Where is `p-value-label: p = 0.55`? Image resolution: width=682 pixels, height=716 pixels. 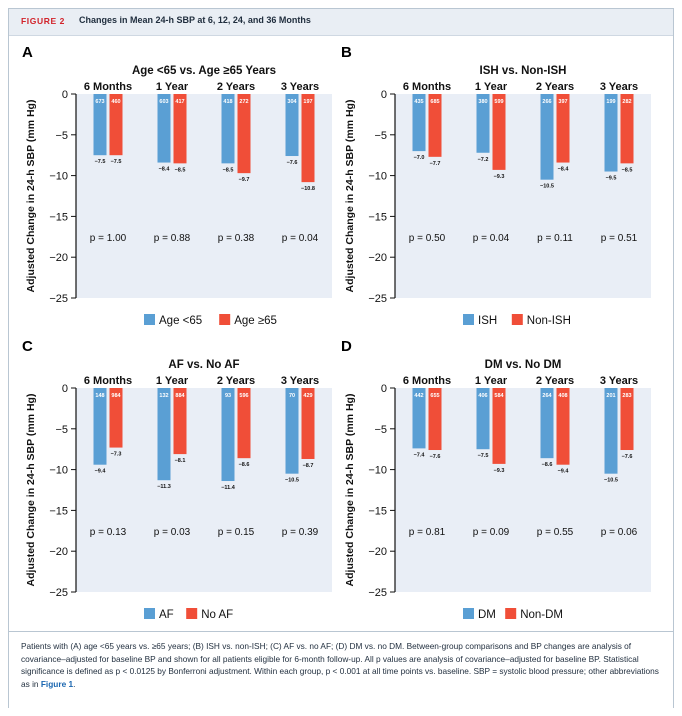 p-value-label: p = 0.55 is located at coordinates (555, 532).